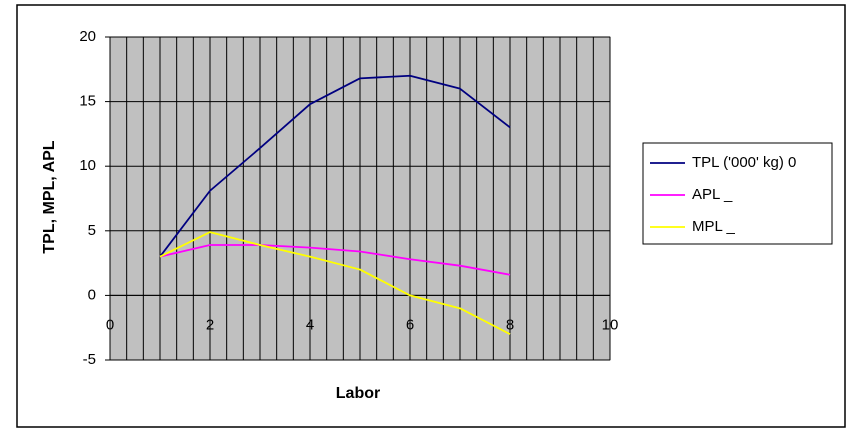  I want to click on y-tick-label: 10, so click(87, 165).